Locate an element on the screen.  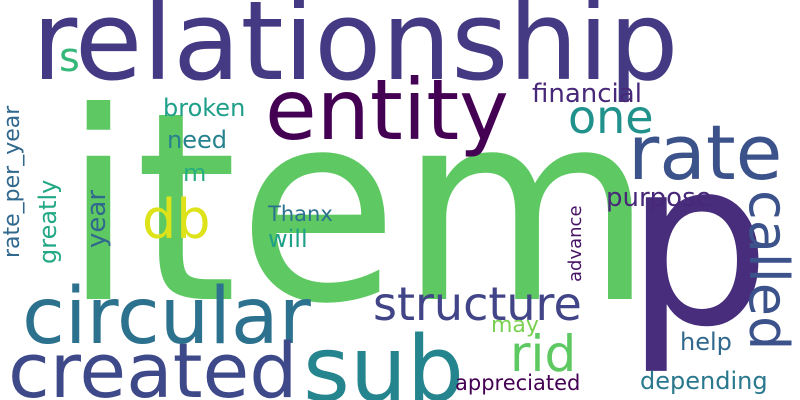
word-rid: rid is located at coordinates (543, 354).